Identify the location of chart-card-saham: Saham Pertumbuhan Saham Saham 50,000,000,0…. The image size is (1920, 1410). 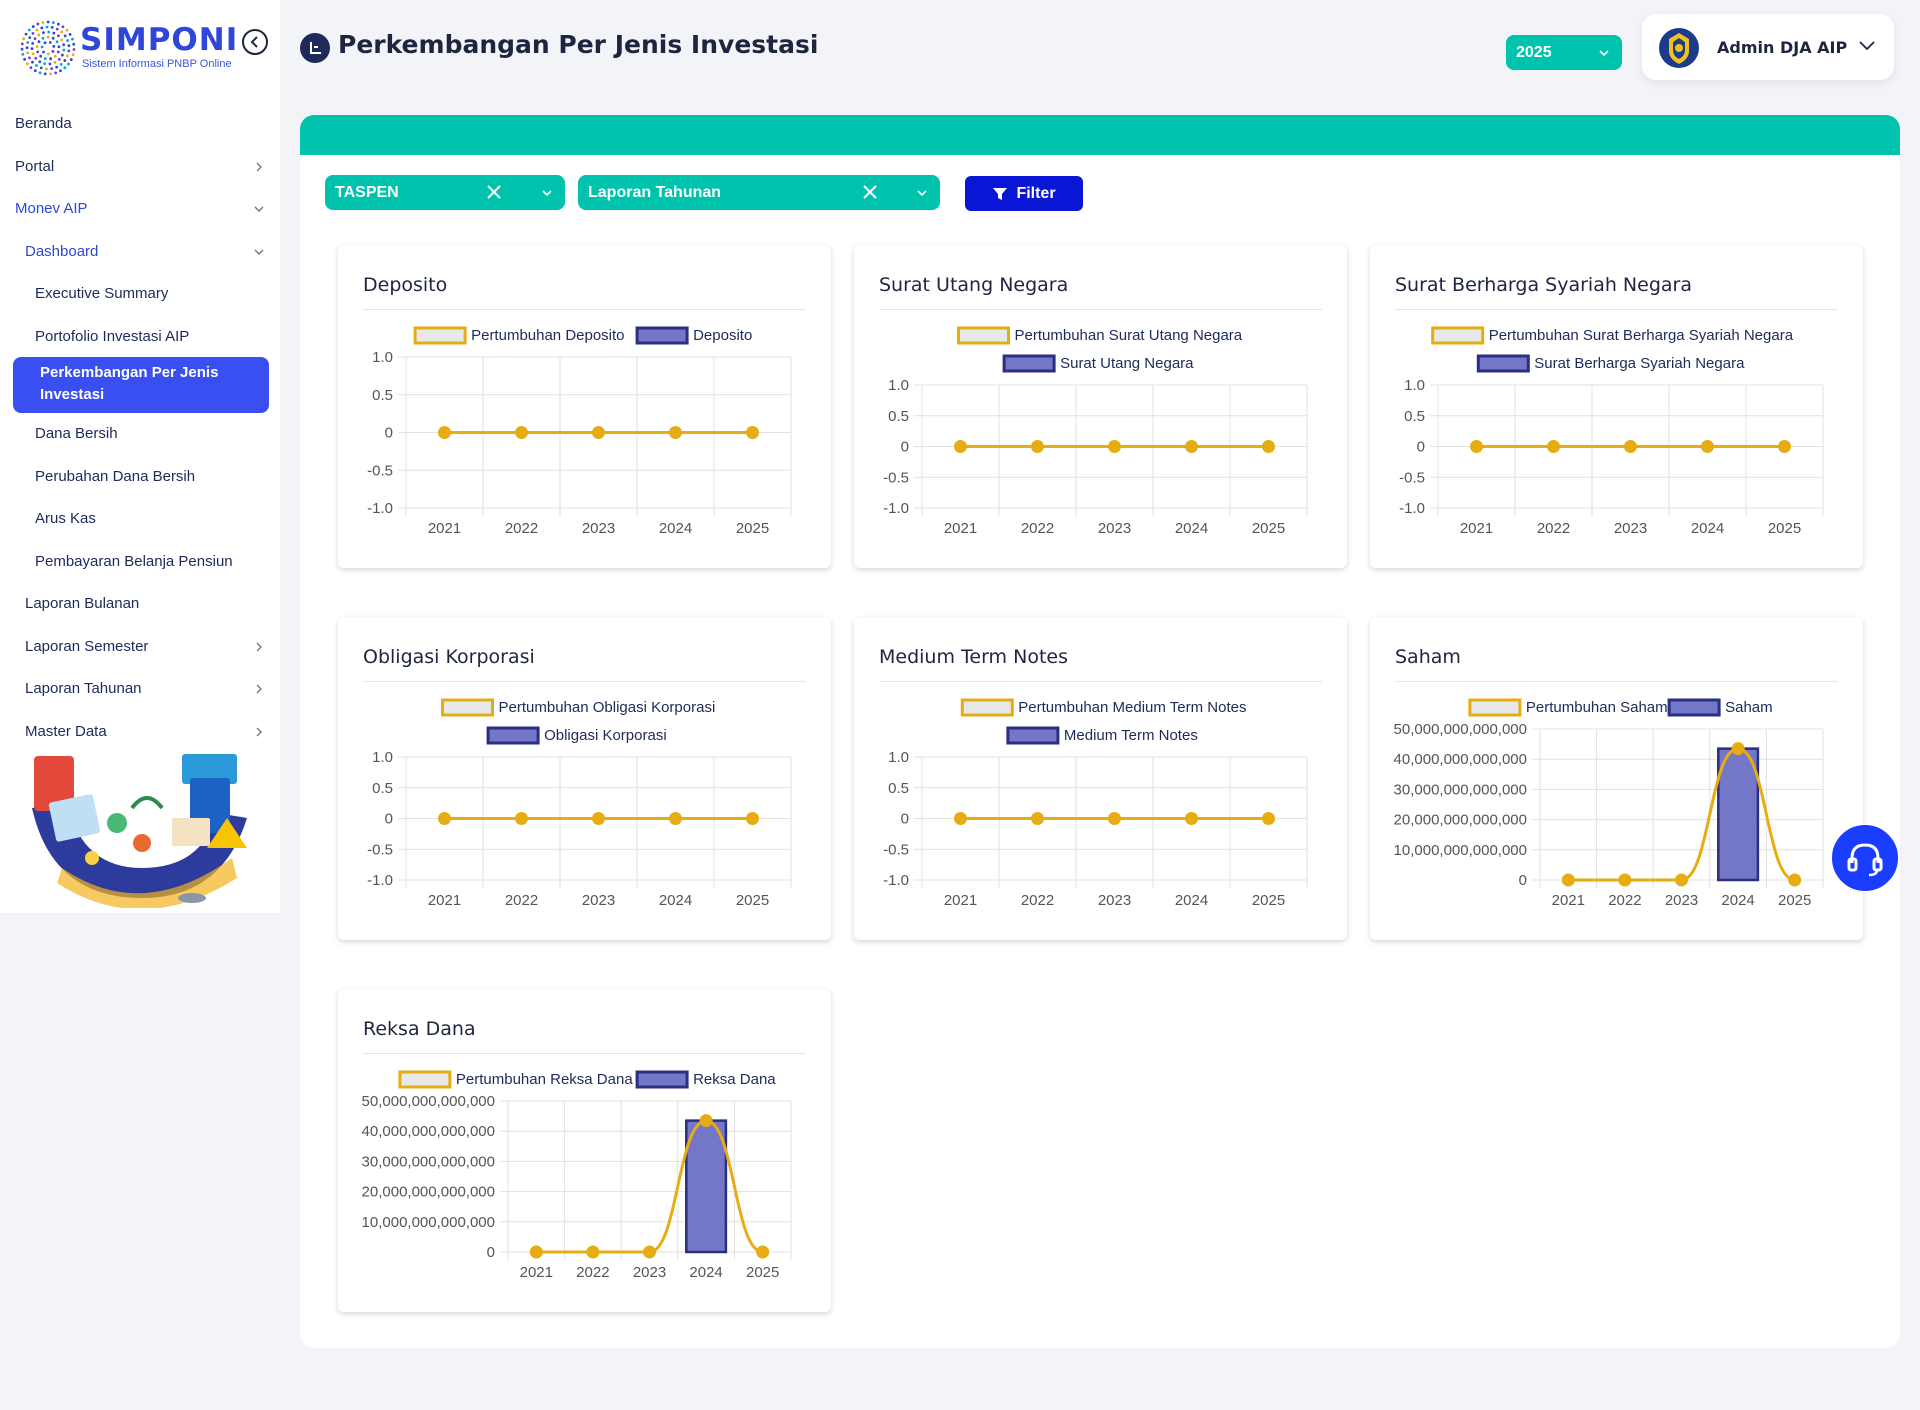
(1616, 778).